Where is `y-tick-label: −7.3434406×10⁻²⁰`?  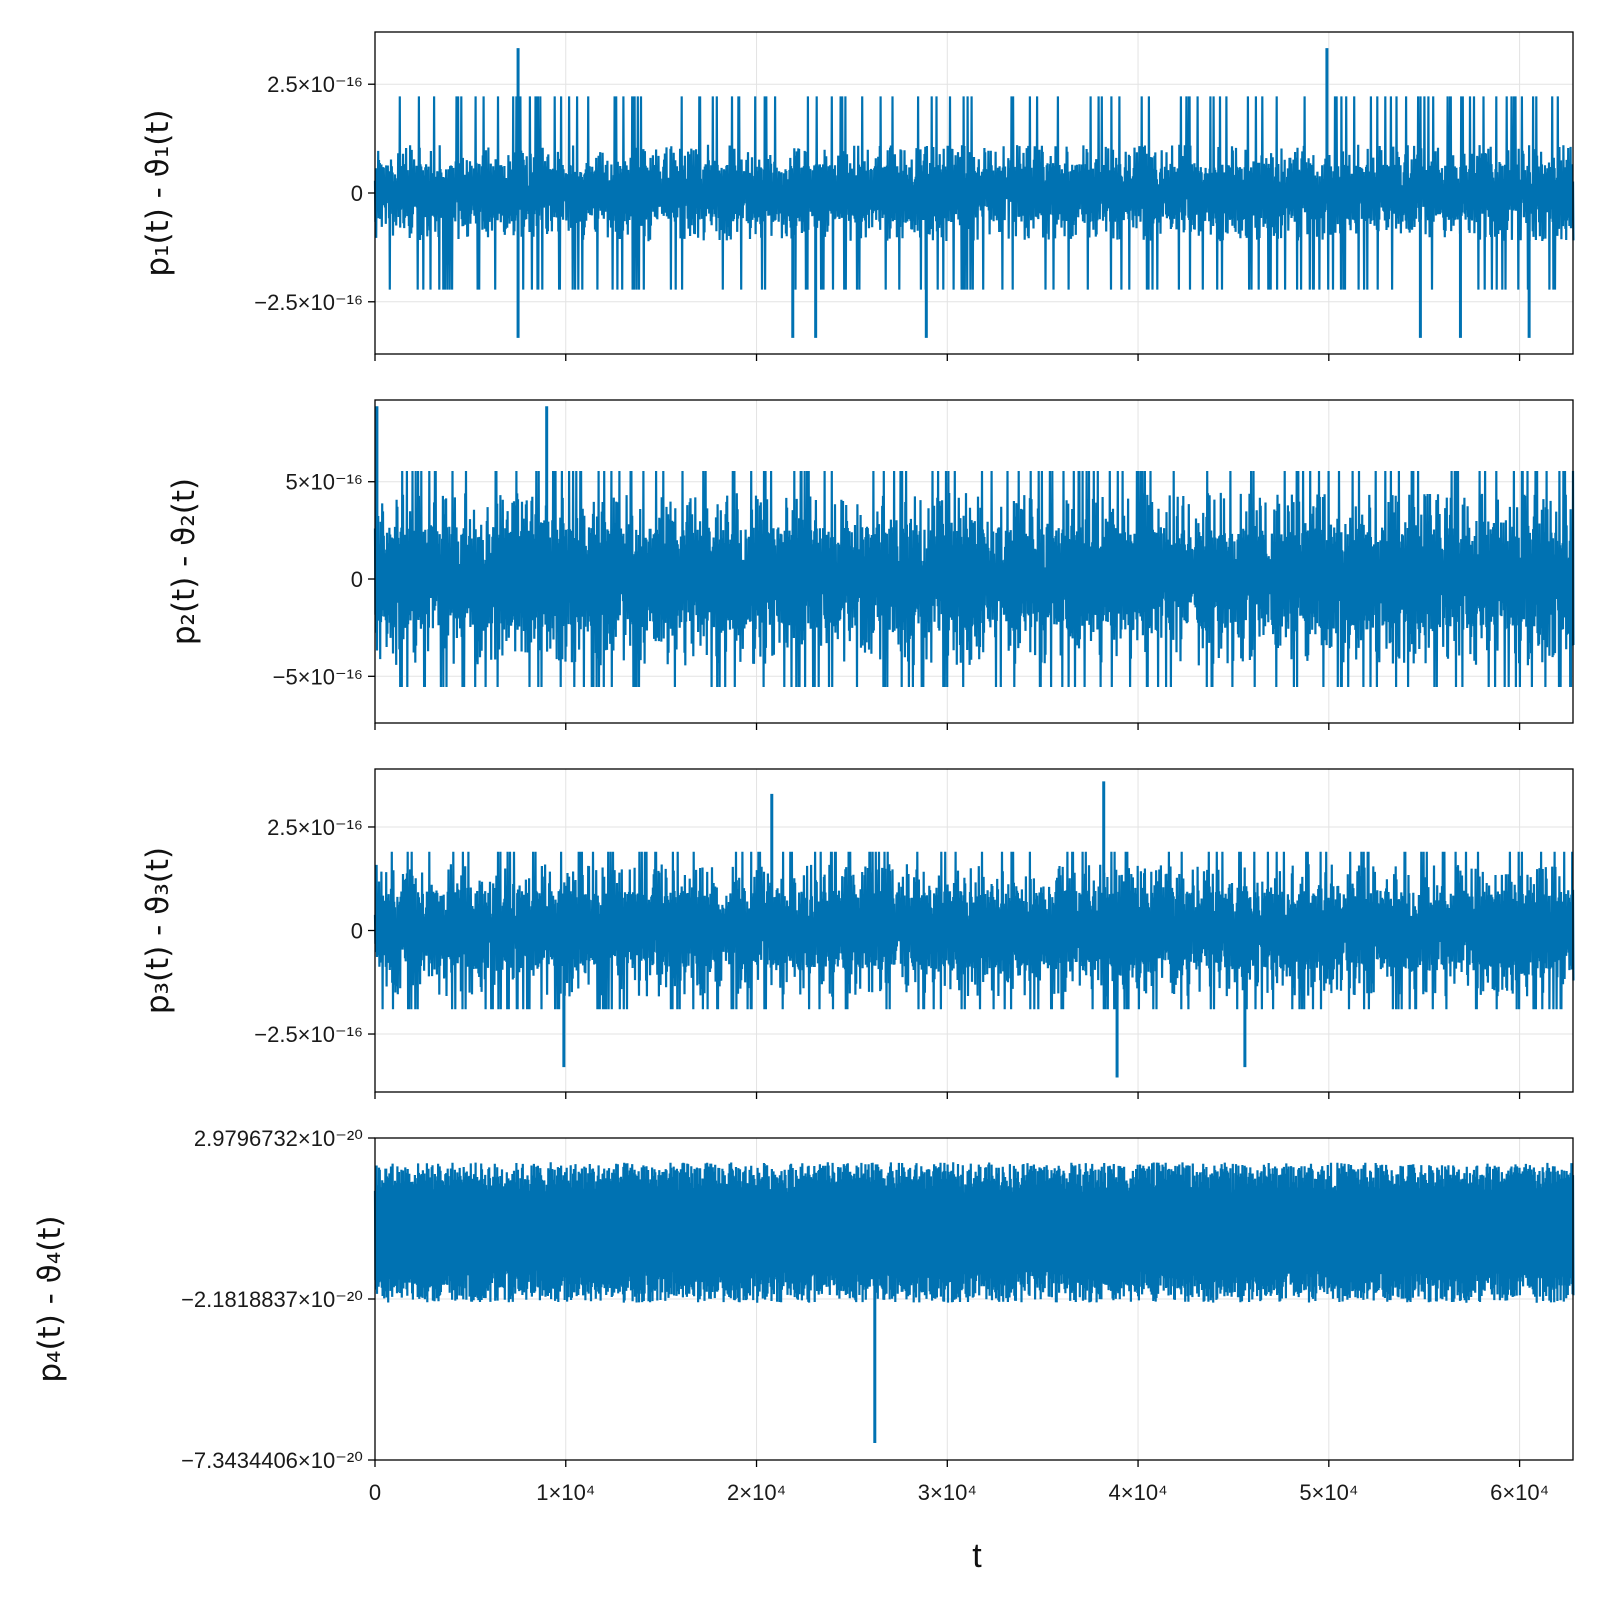 y-tick-label: −7.3434406×10⁻²⁰ is located at coordinates (272, 1460).